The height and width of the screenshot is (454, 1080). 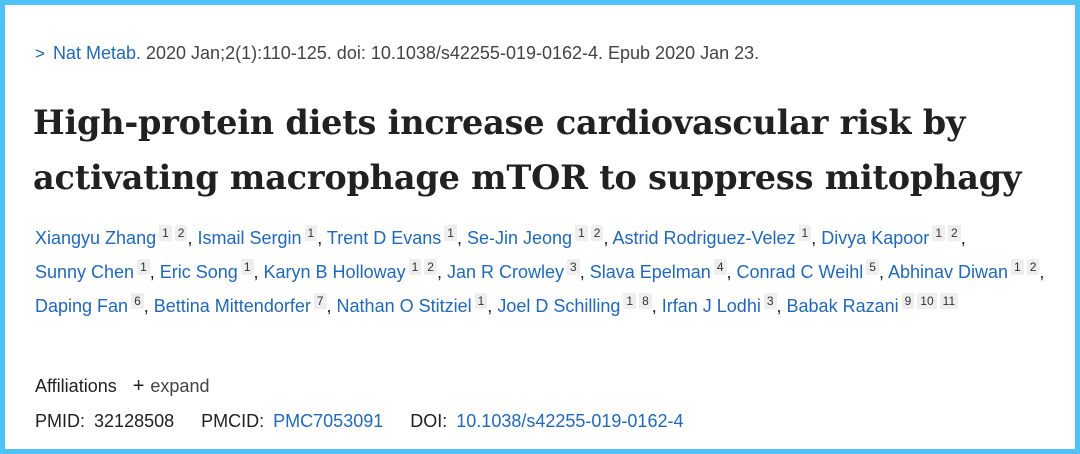 What do you see at coordinates (559, 306) in the screenshot?
I see `author-name-link: Joel D Schilling` at bounding box center [559, 306].